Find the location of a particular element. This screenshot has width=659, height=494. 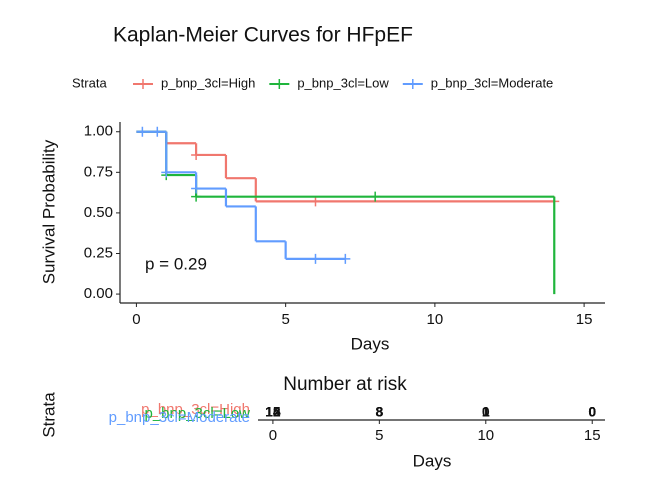

x-tick-label: 15 is located at coordinates (584, 319).